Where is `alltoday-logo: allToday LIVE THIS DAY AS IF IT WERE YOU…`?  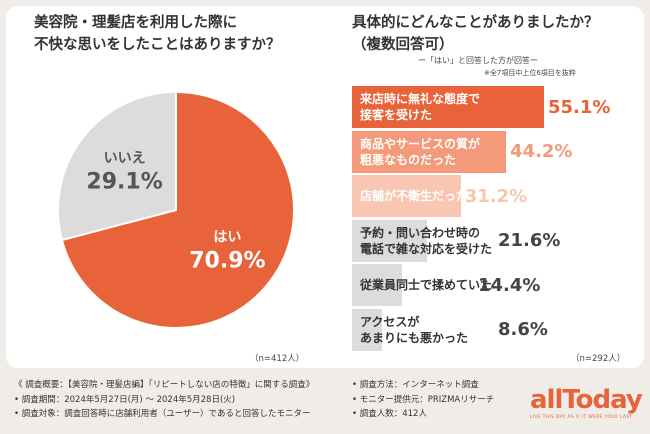 alltoday-logo: allToday LIVE THIS DAY AS IF IT WERE YOU… is located at coordinates (586, 405).